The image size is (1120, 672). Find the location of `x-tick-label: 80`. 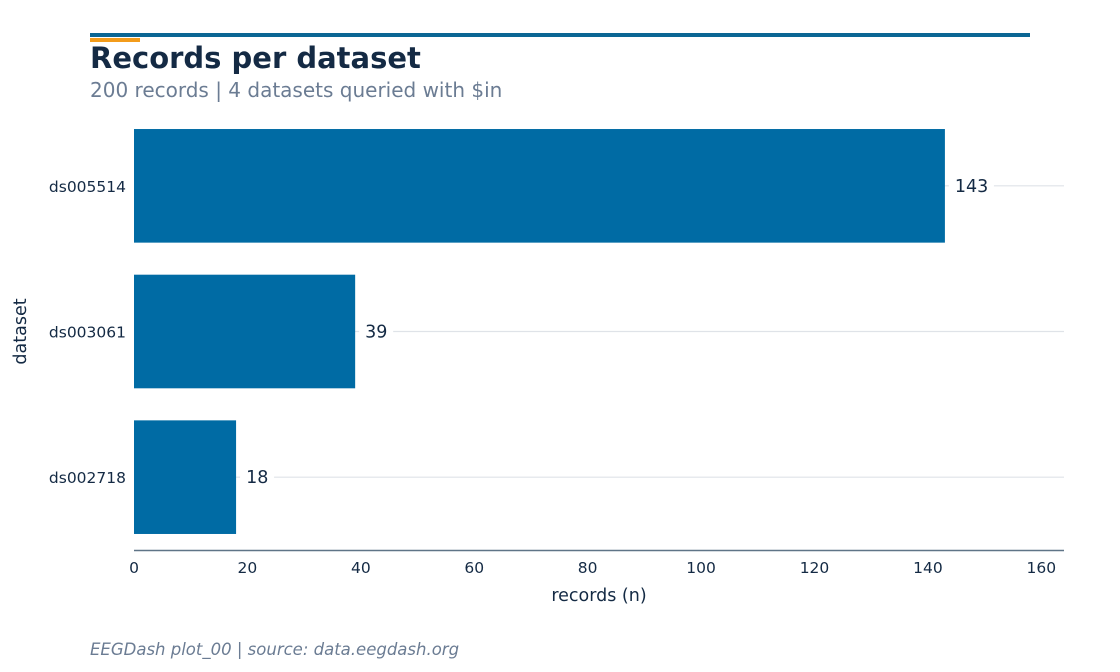

x-tick-label: 80 is located at coordinates (588, 568).